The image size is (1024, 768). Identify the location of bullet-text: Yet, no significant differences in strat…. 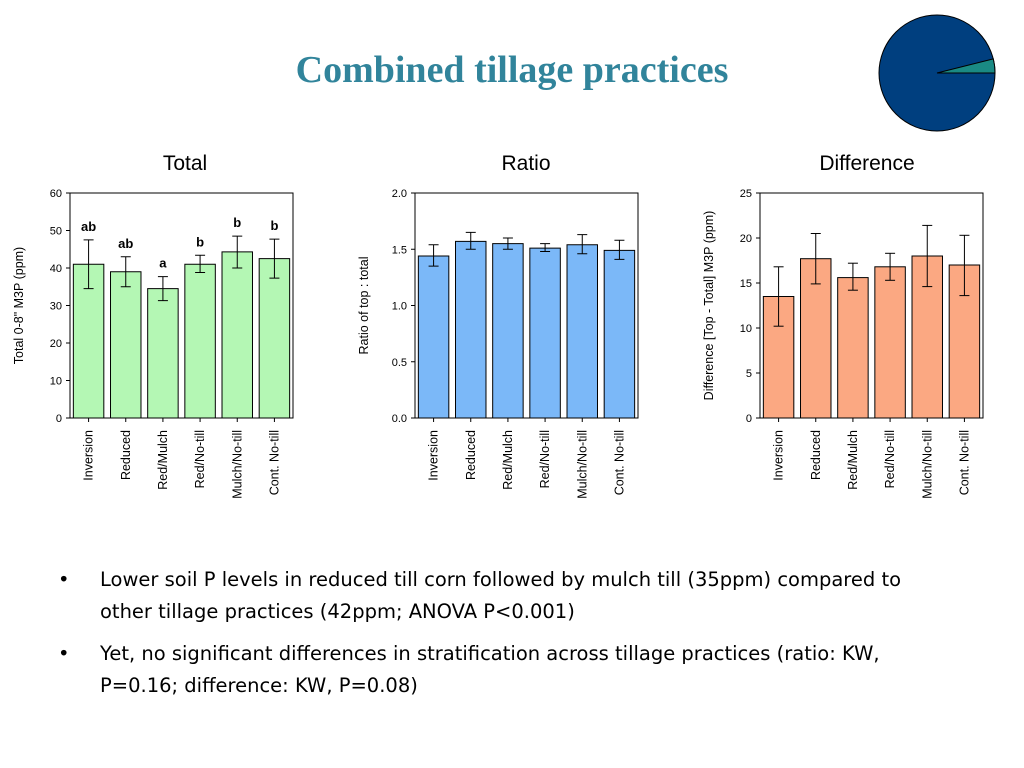
(490, 669).